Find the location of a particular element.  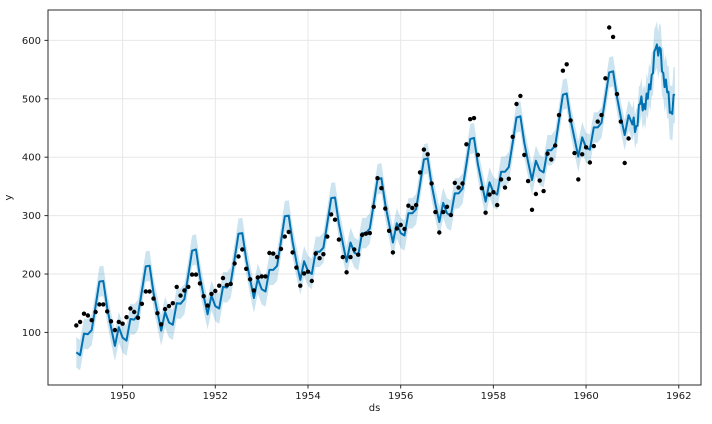

x-tick-label: 1950 is located at coordinates (122, 396).